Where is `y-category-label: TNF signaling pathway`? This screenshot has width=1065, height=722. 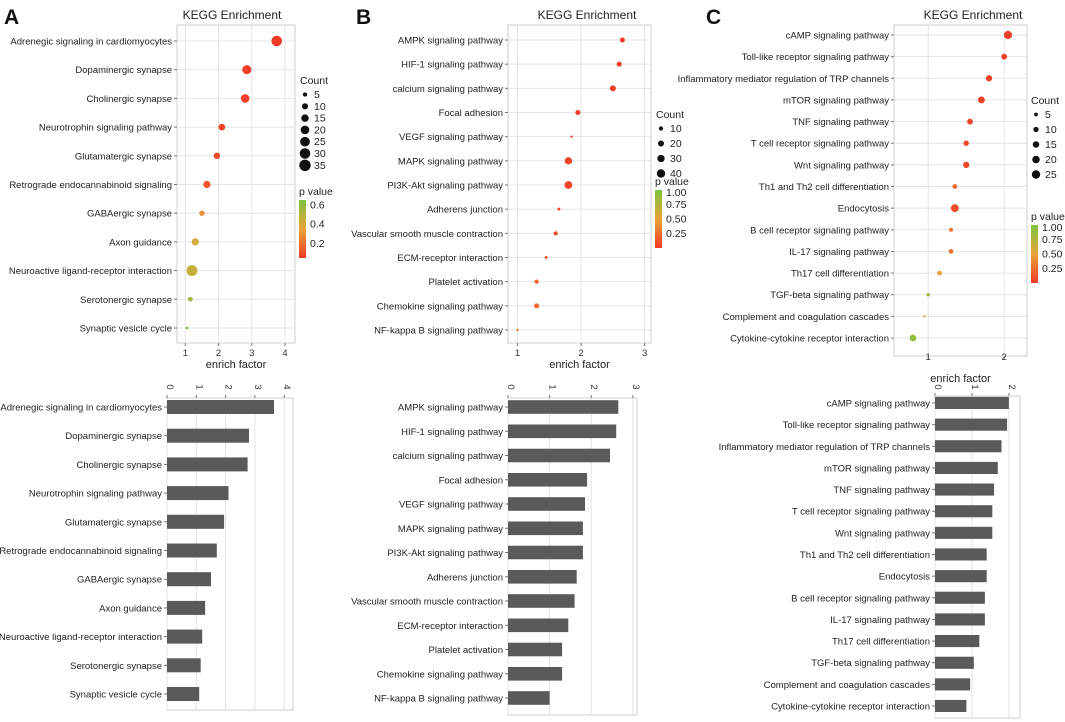
y-category-label: TNF signaling pathway is located at coordinates (840, 122).